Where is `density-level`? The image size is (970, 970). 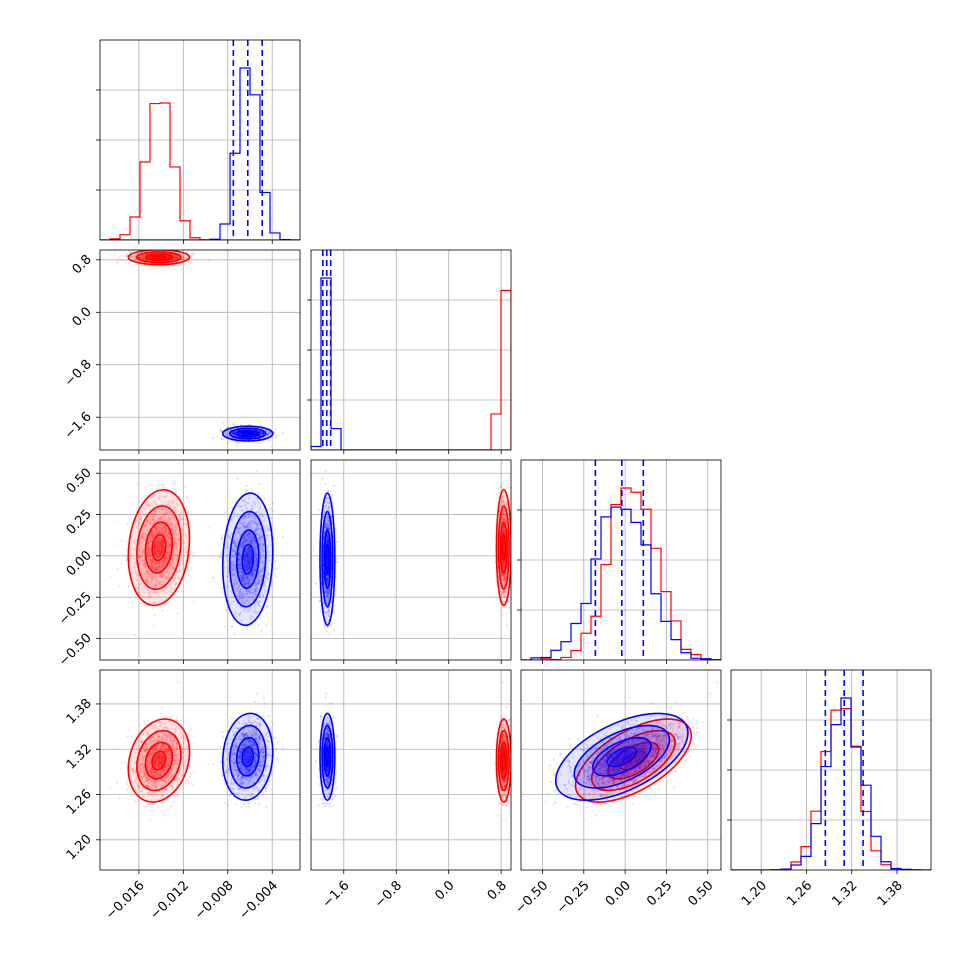
density-level is located at coordinates (159, 257).